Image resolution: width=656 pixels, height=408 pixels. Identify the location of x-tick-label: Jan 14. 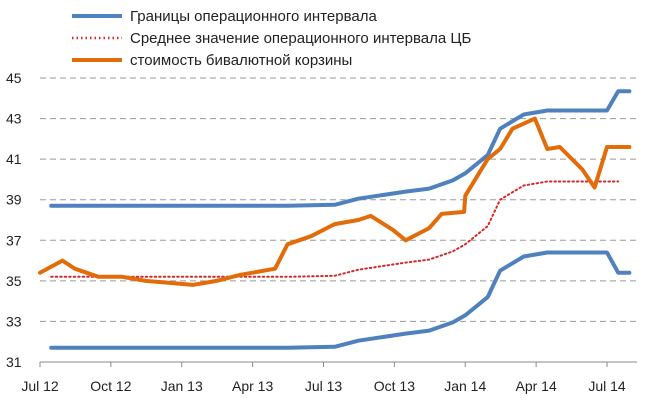
(465, 386).